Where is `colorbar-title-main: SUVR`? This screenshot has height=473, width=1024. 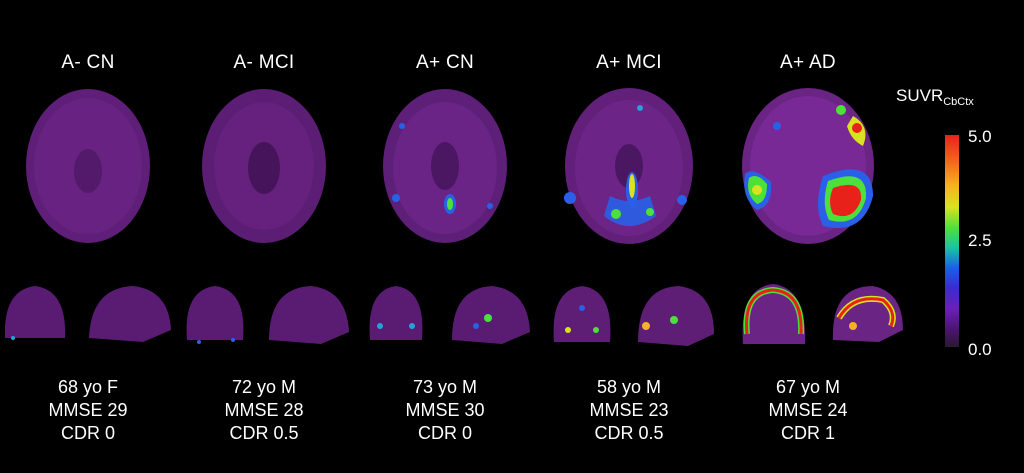 colorbar-title-main: SUVR is located at coordinates (920, 95).